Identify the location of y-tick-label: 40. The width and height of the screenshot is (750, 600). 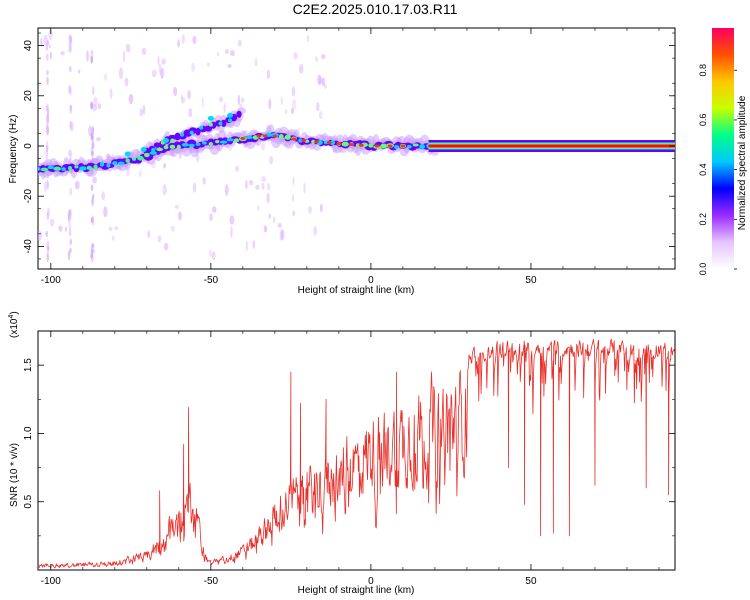
(28, 46).